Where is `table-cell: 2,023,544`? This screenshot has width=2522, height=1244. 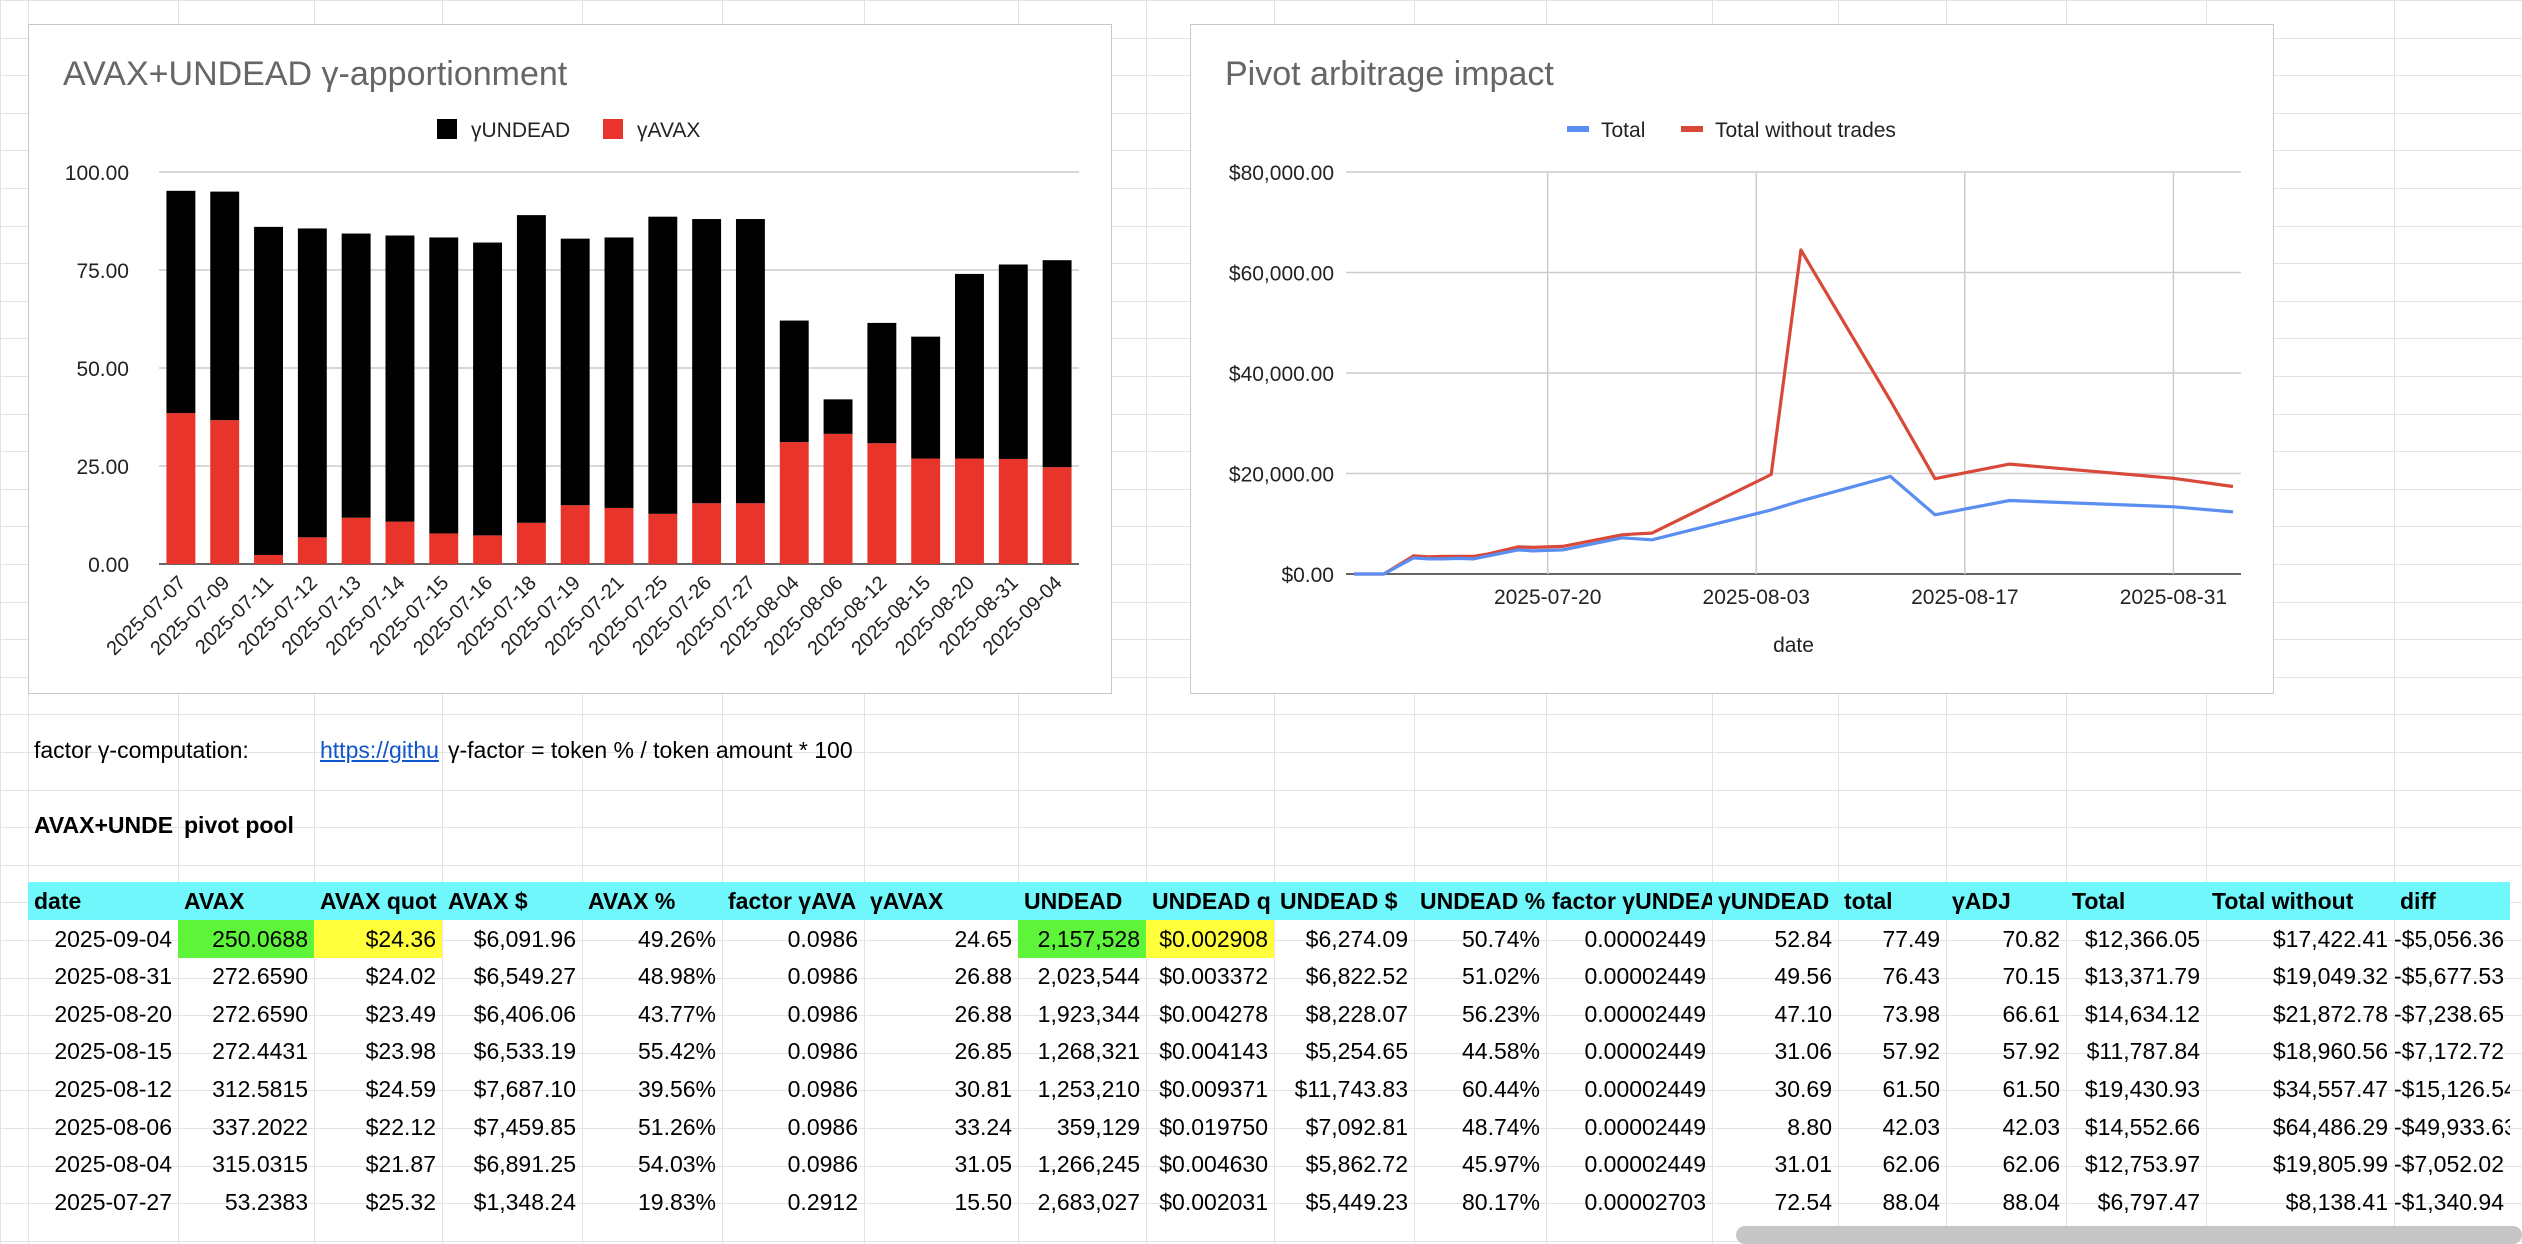
table-cell: 2,023,544 is located at coordinates (1088, 976).